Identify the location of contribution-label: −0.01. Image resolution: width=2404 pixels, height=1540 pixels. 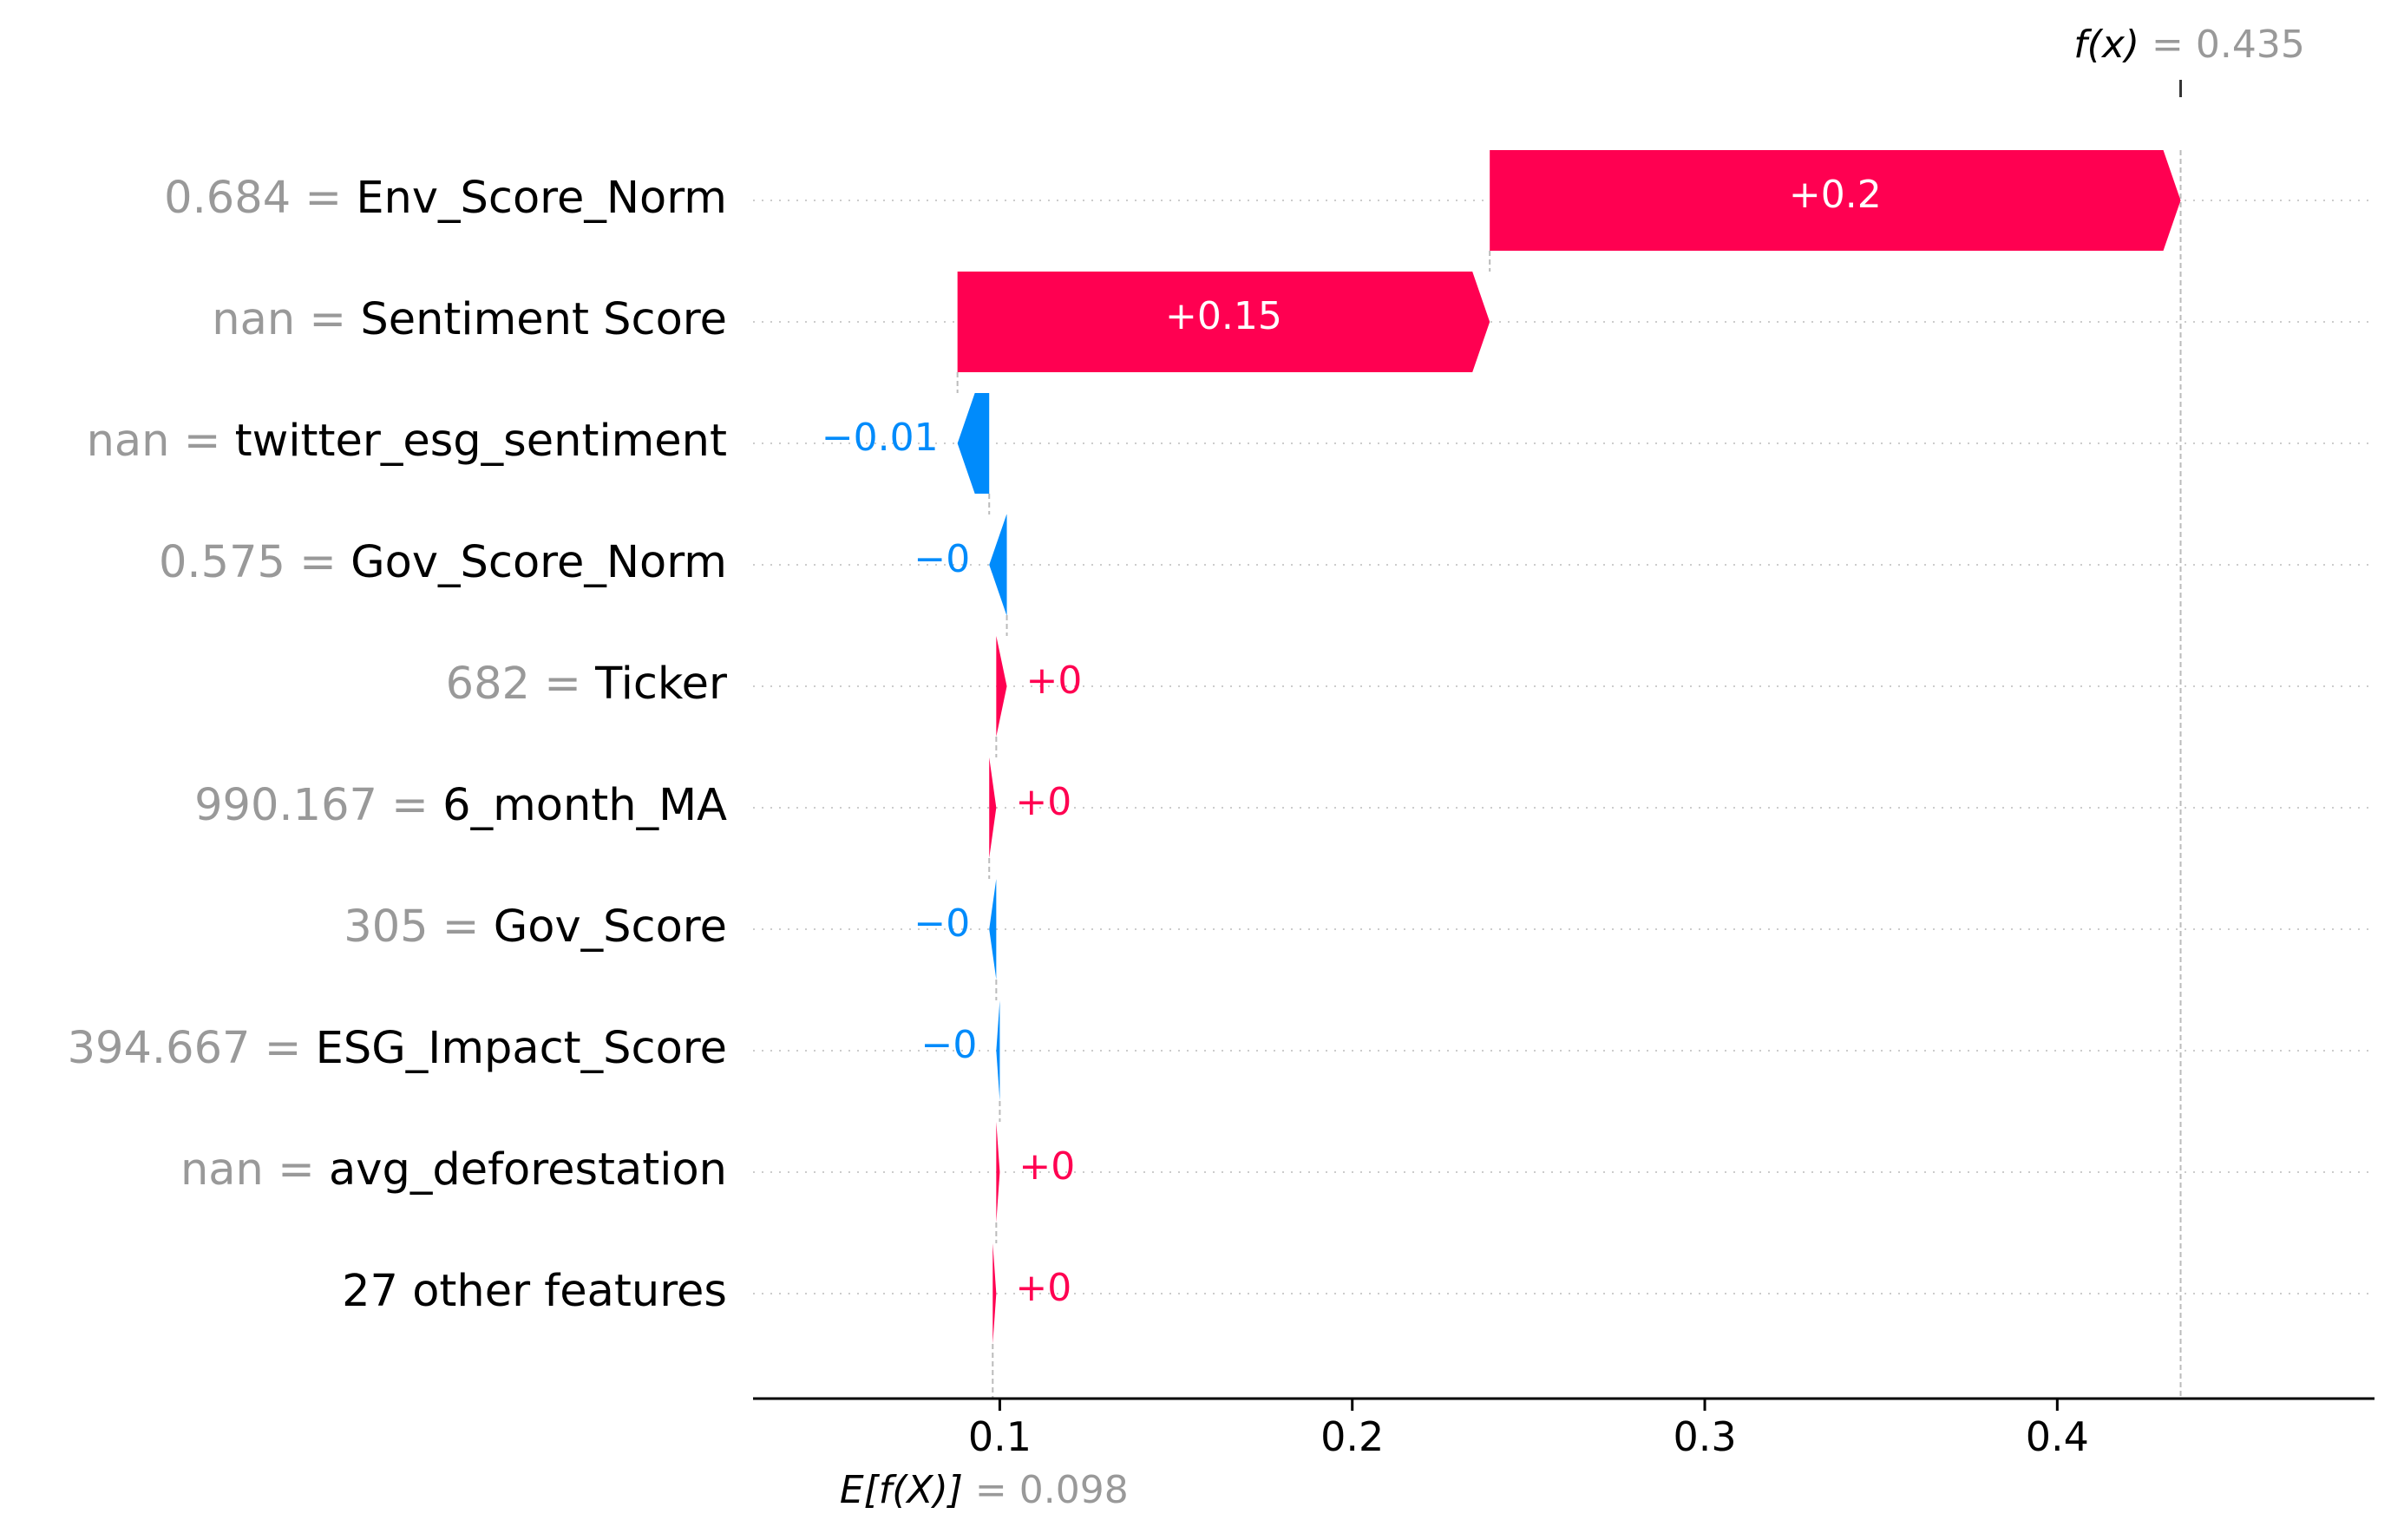
(880, 438).